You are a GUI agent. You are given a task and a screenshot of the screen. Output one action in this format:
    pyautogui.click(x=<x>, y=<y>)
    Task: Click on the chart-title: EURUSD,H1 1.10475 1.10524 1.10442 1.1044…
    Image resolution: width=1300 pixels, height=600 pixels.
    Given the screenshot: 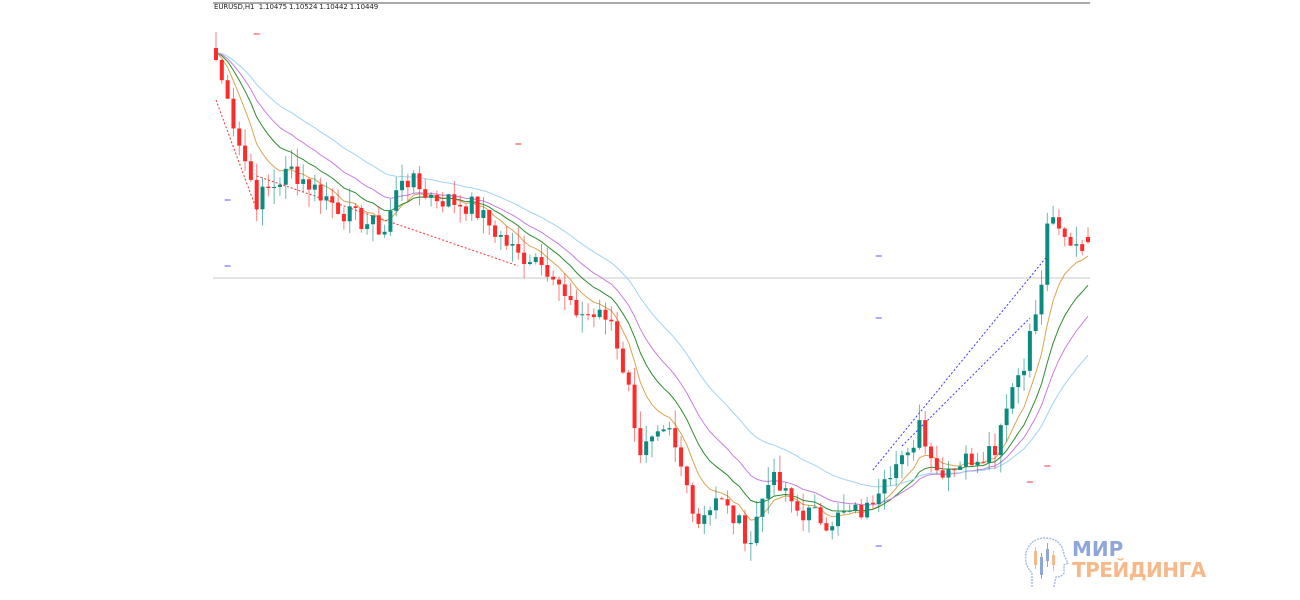 What is the action you would take?
    pyautogui.click(x=296, y=7)
    